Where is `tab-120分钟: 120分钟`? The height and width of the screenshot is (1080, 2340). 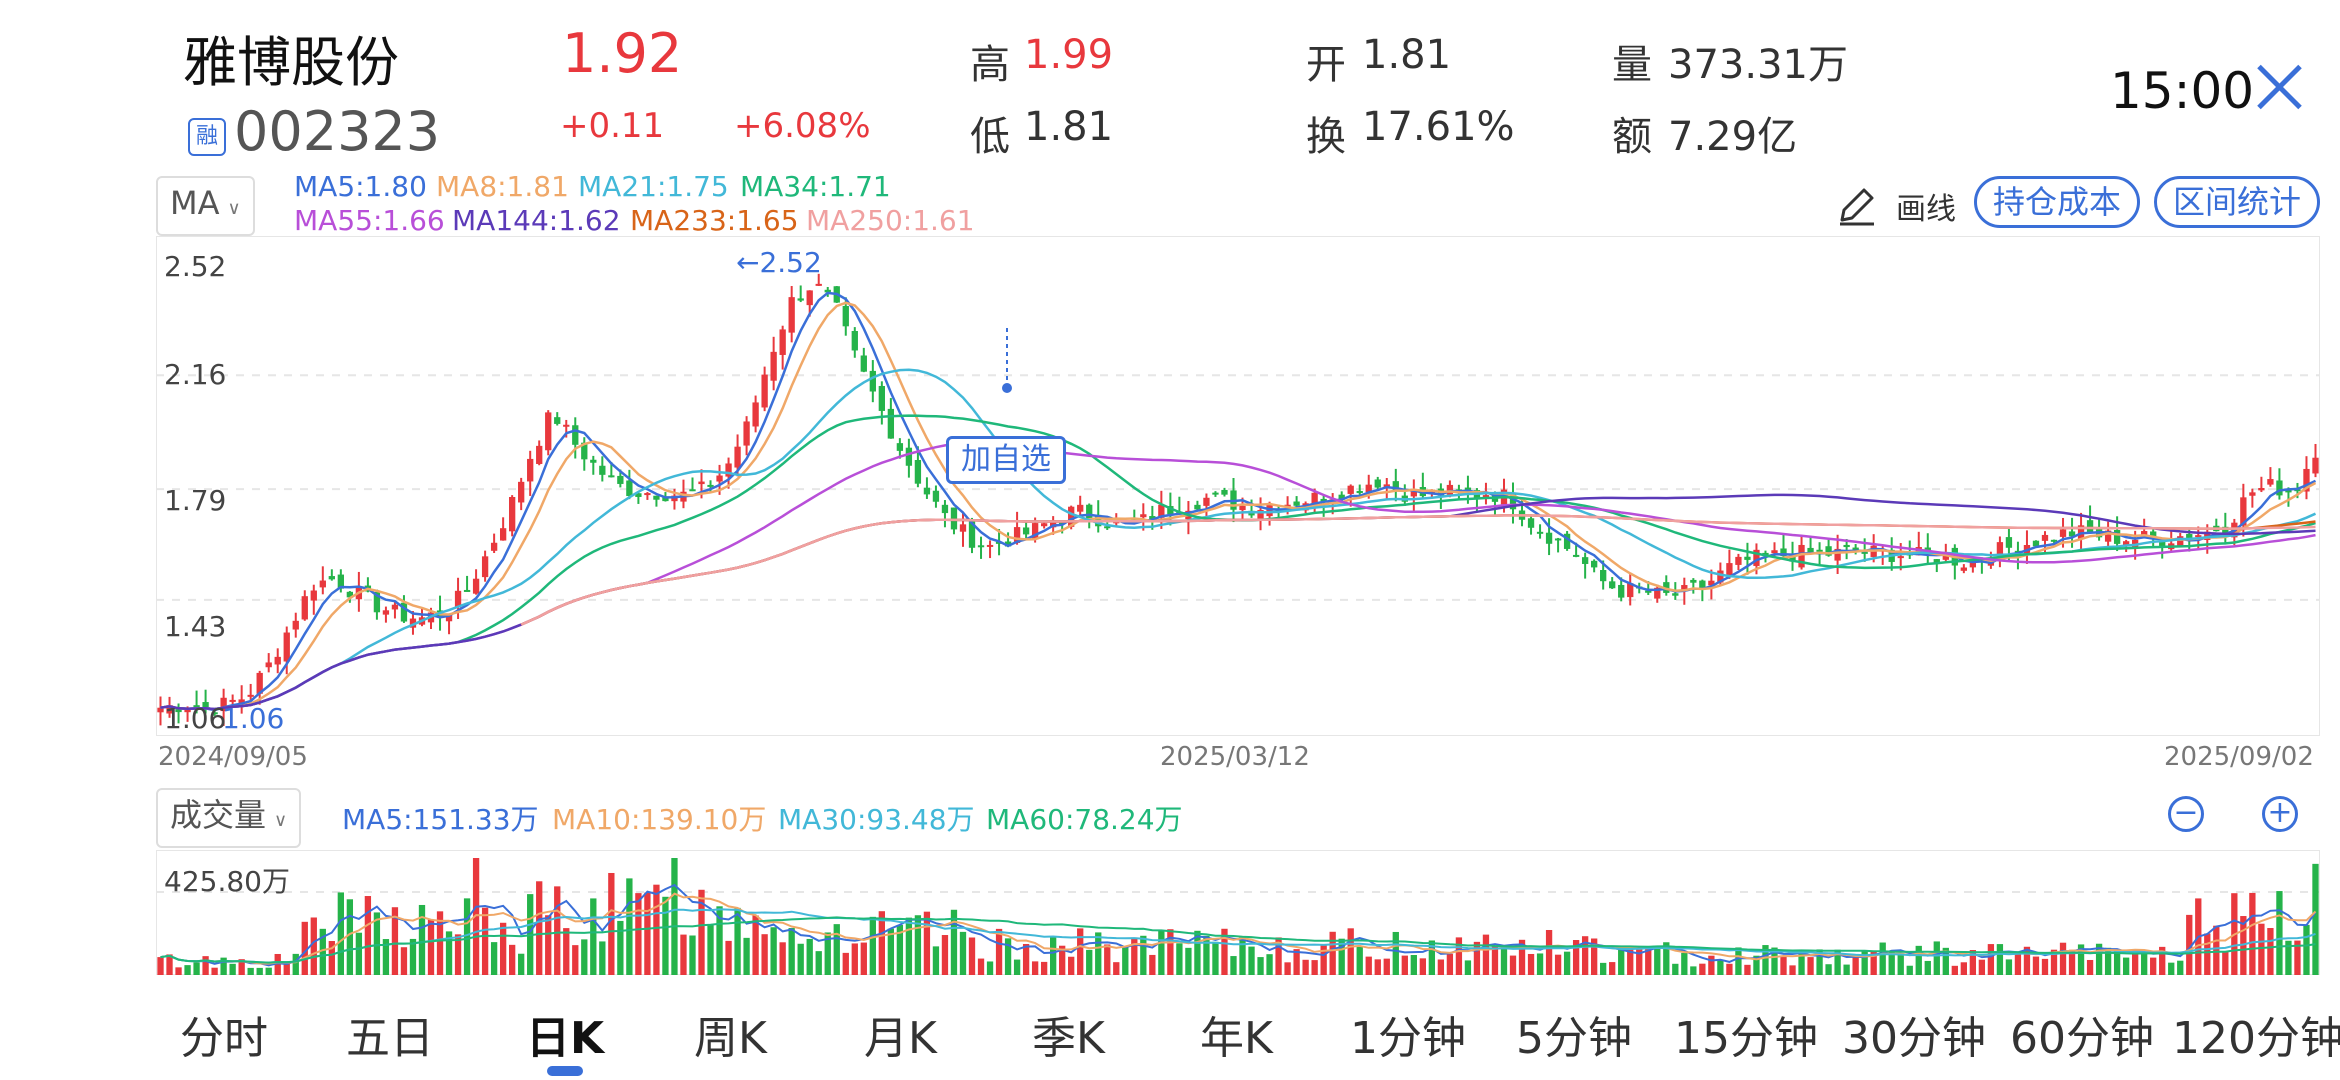 tab-120分钟: 120分钟 is located at coordinates (2256, 1038).